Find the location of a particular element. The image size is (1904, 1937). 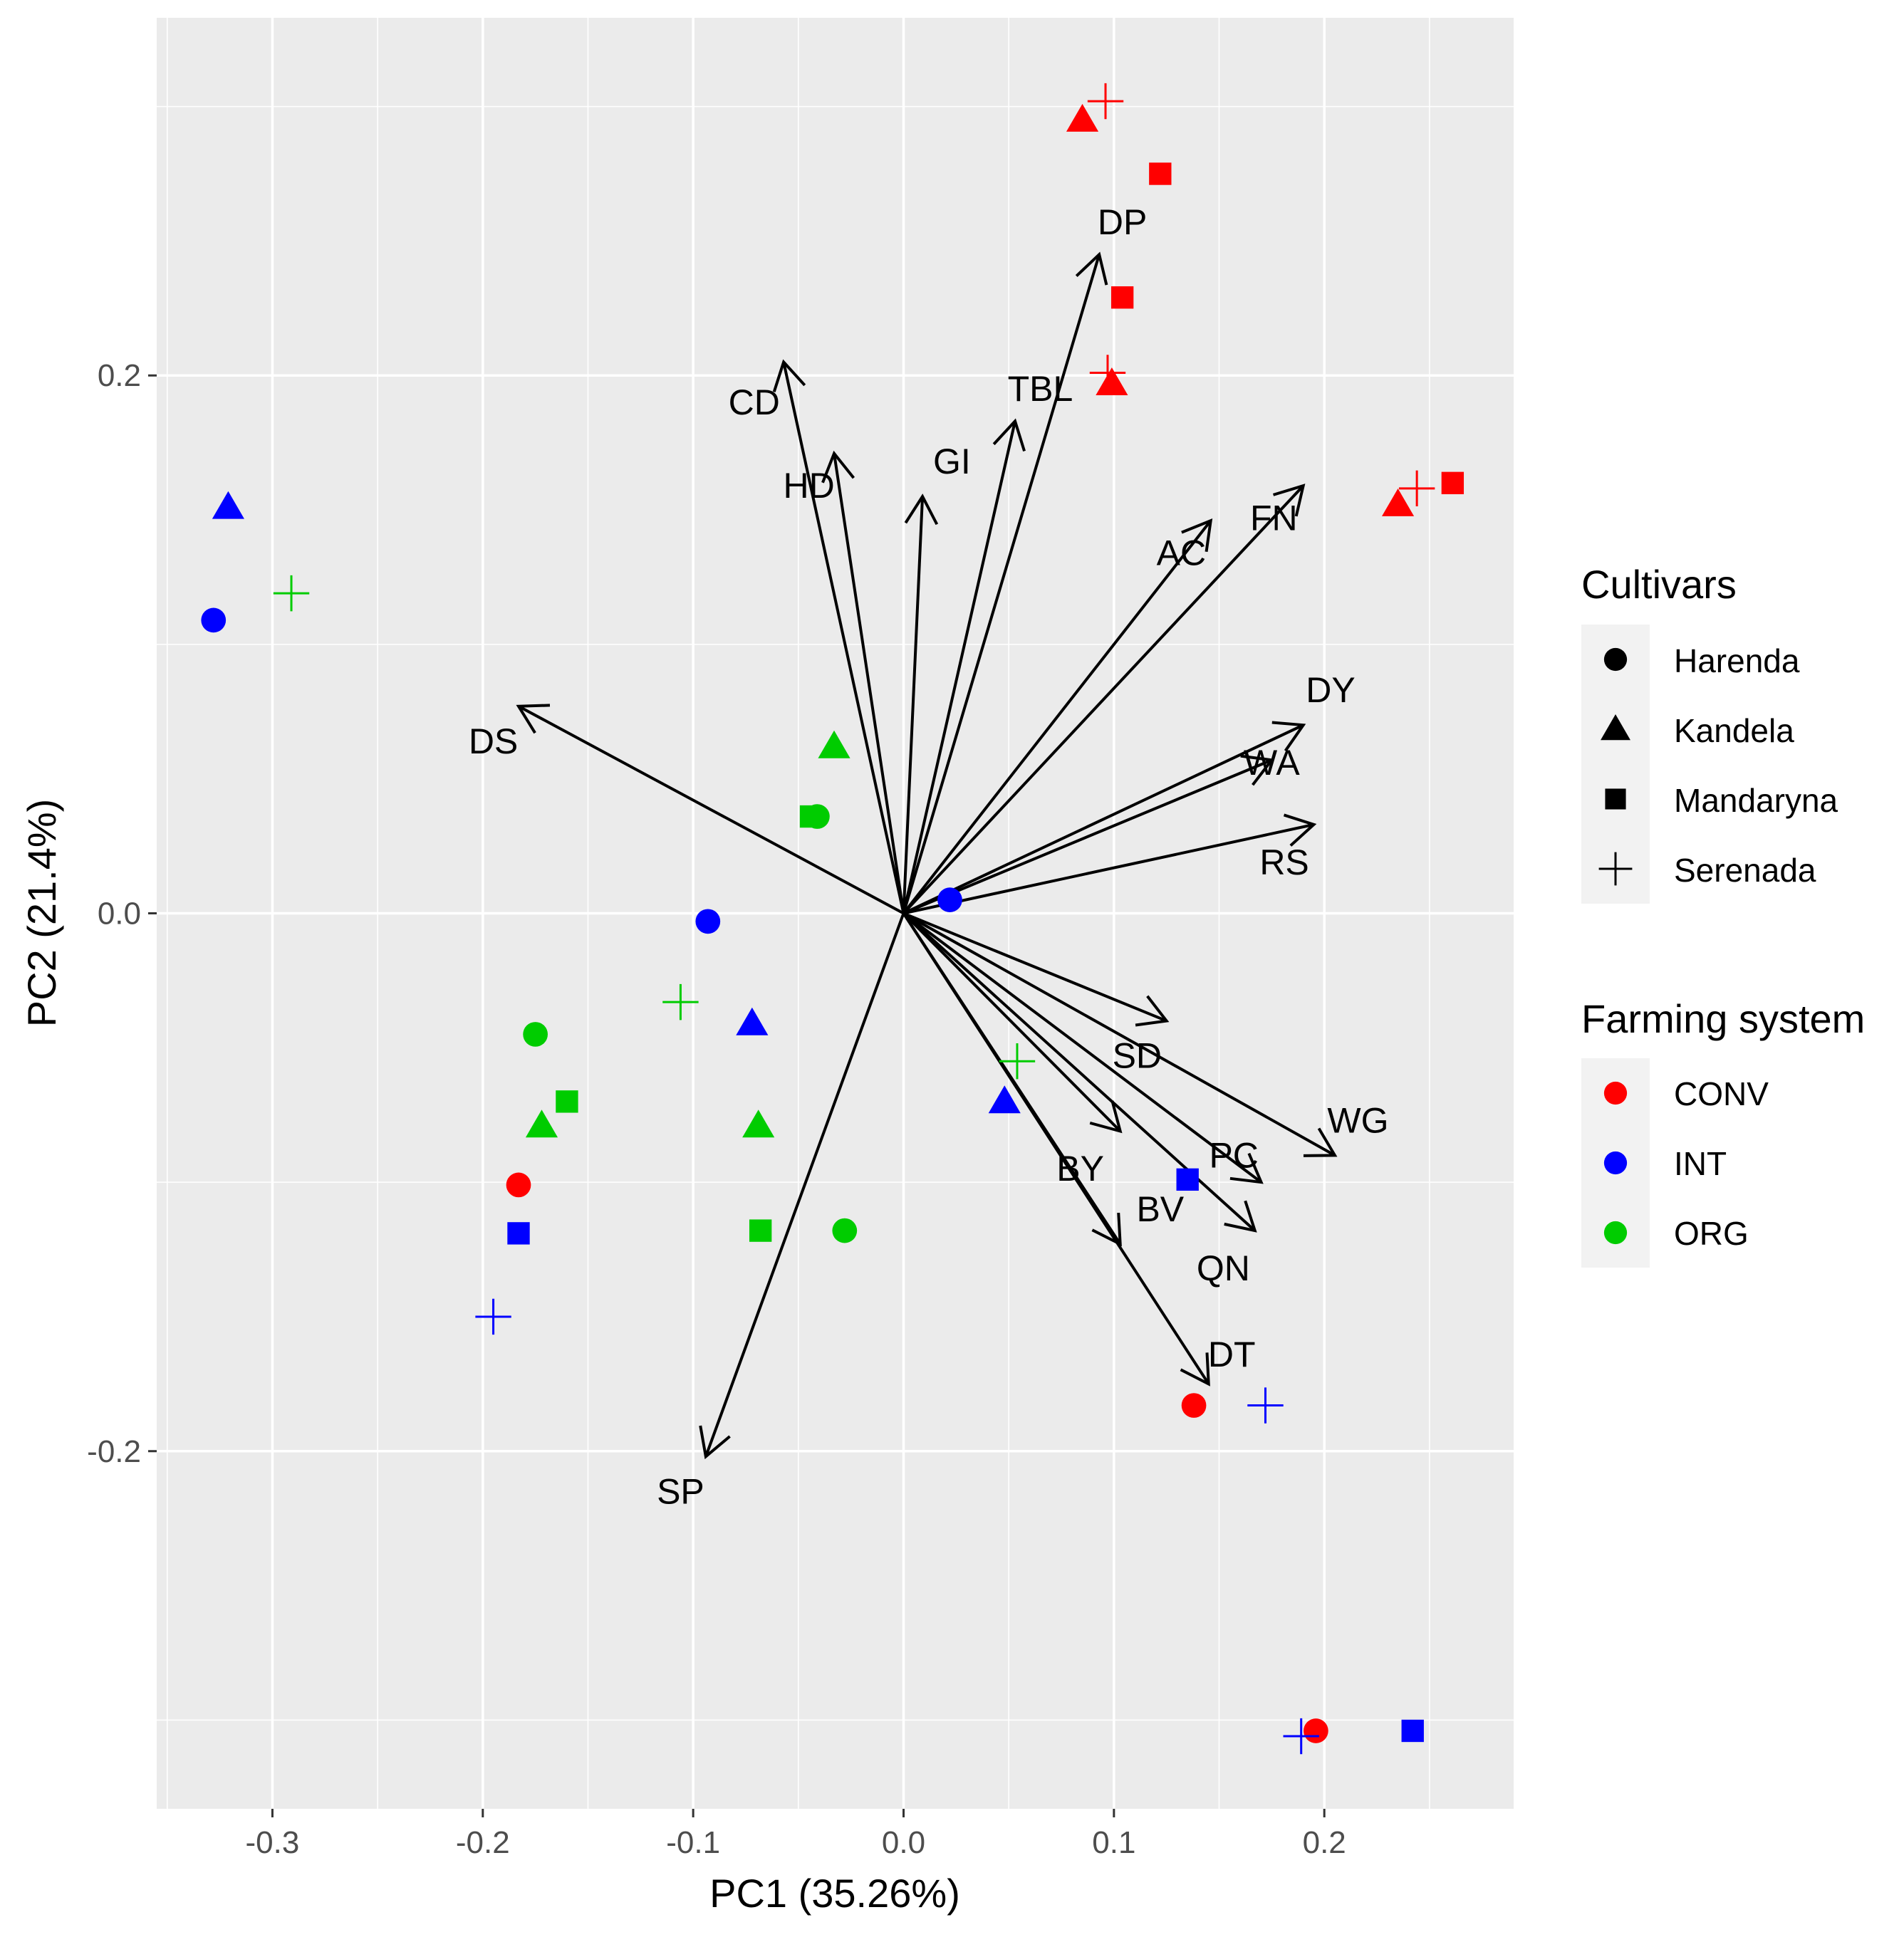

loading-arrow-gi is located at coordinates (920, 704).